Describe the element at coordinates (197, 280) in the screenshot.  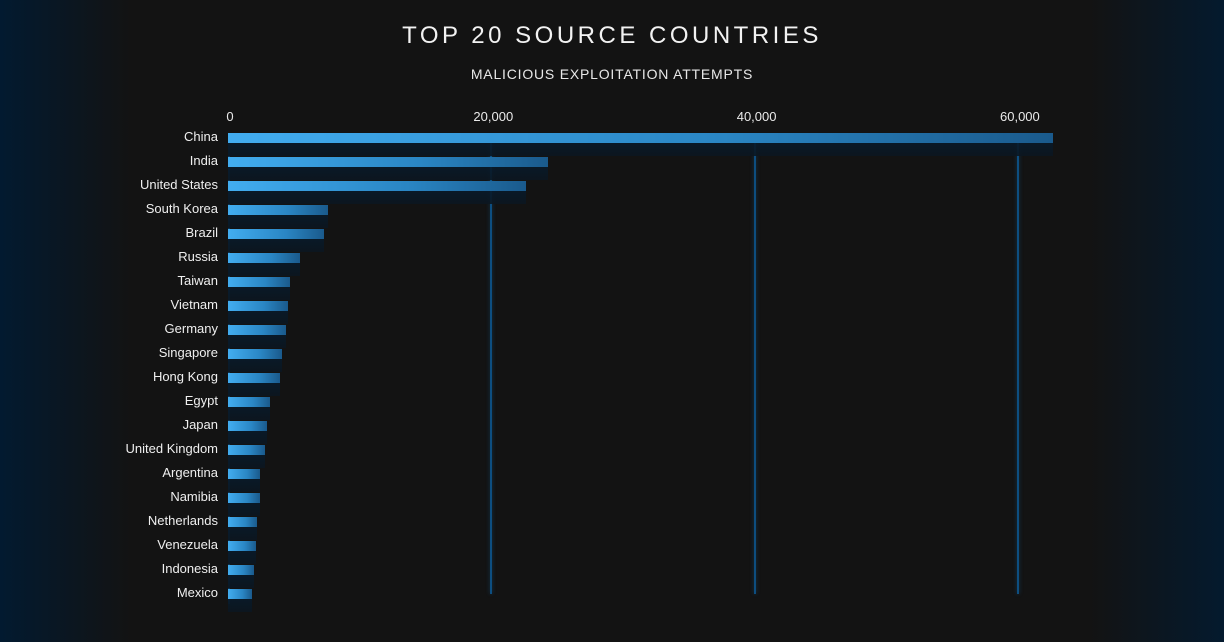
I see `category-label: Taiwan` at that location.